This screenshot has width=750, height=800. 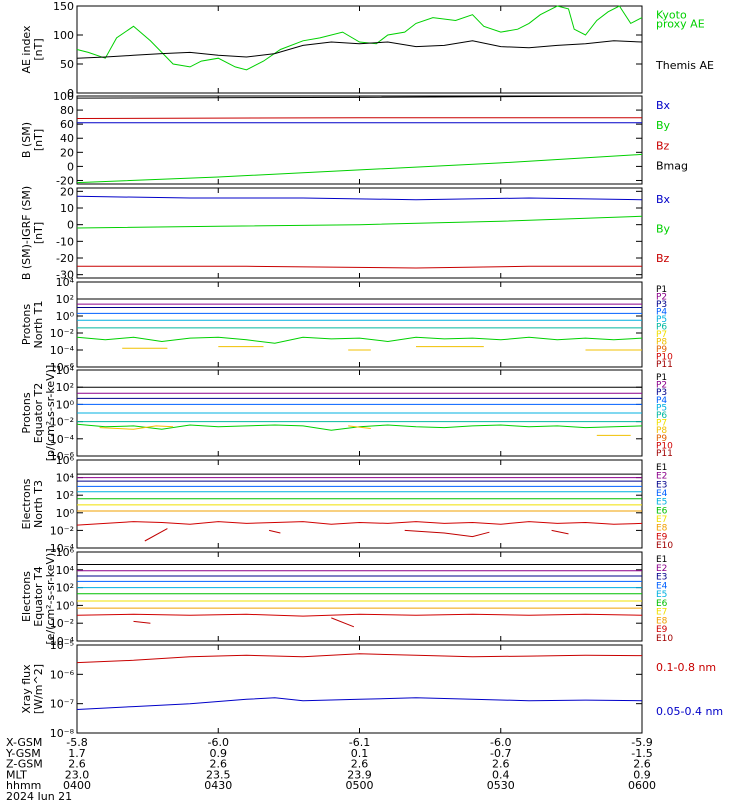 What do you see at coordinates (218, 785) in the screenshot?
I see `footer-value: 0430` at bounding box center [218, 785].